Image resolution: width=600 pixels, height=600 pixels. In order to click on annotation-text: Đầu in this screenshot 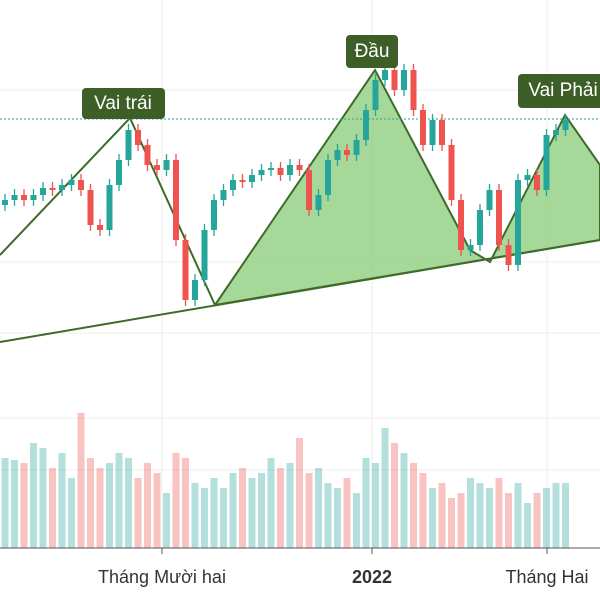, I will do `click(372, 51)`.